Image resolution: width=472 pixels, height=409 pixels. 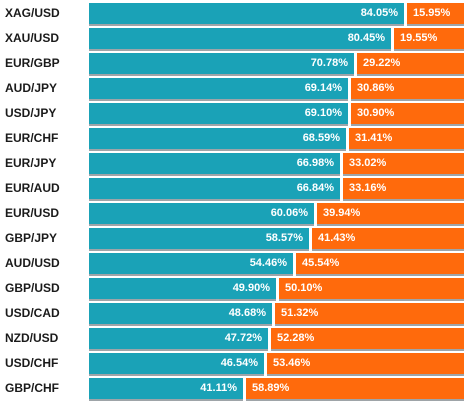 What do you see at coordinates (388, 238) in the screenshot?
I see `short-bar: 41.43%` at bounding box center [388, 238].